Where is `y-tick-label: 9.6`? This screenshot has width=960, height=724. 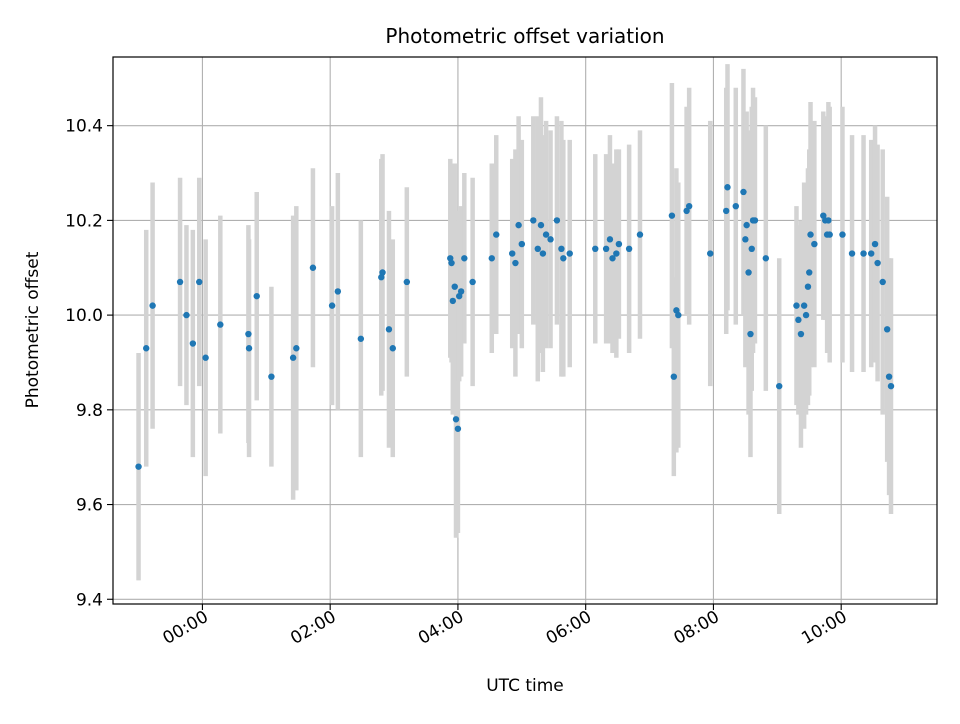
y-tick-label: 9.6 is located at coordinates (89, 506).